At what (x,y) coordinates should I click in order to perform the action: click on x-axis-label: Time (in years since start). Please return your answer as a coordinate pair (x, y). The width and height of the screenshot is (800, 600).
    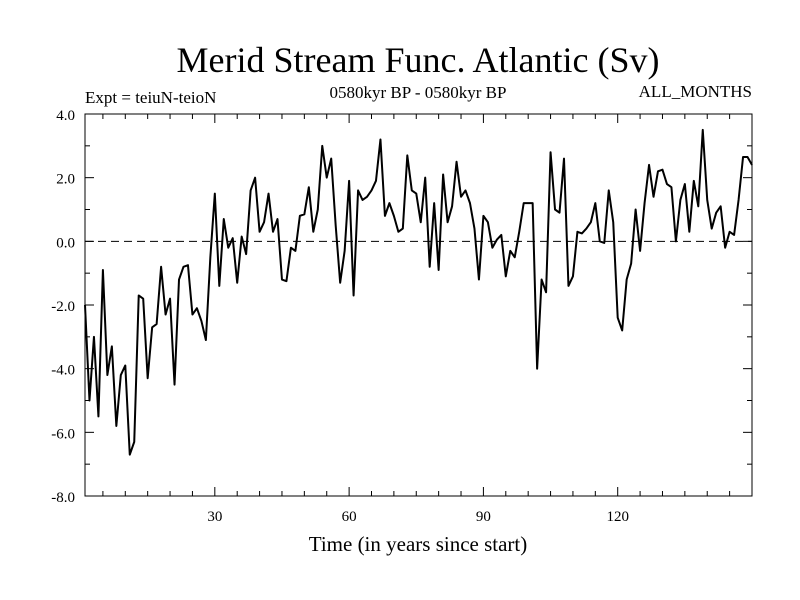
    Looking at the image, I should click on (418, 544).